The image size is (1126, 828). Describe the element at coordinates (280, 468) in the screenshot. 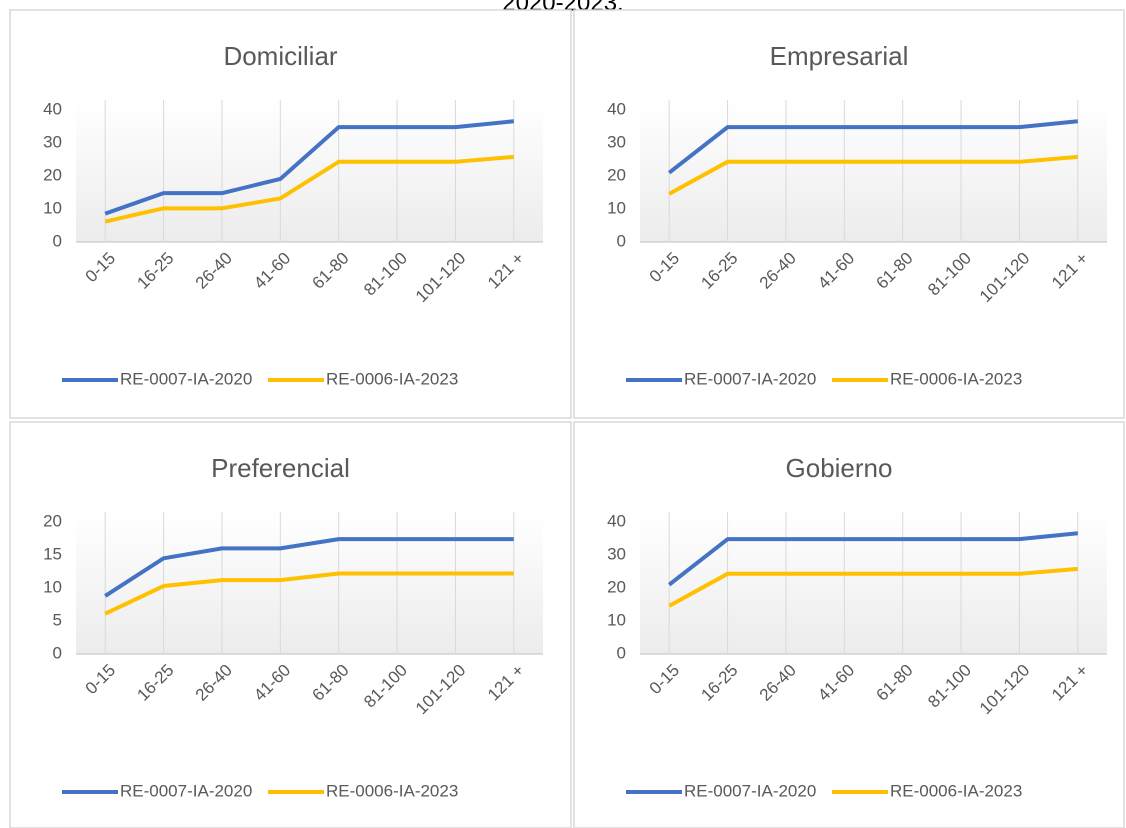

I see `chart-title: Preferencial` at that location.